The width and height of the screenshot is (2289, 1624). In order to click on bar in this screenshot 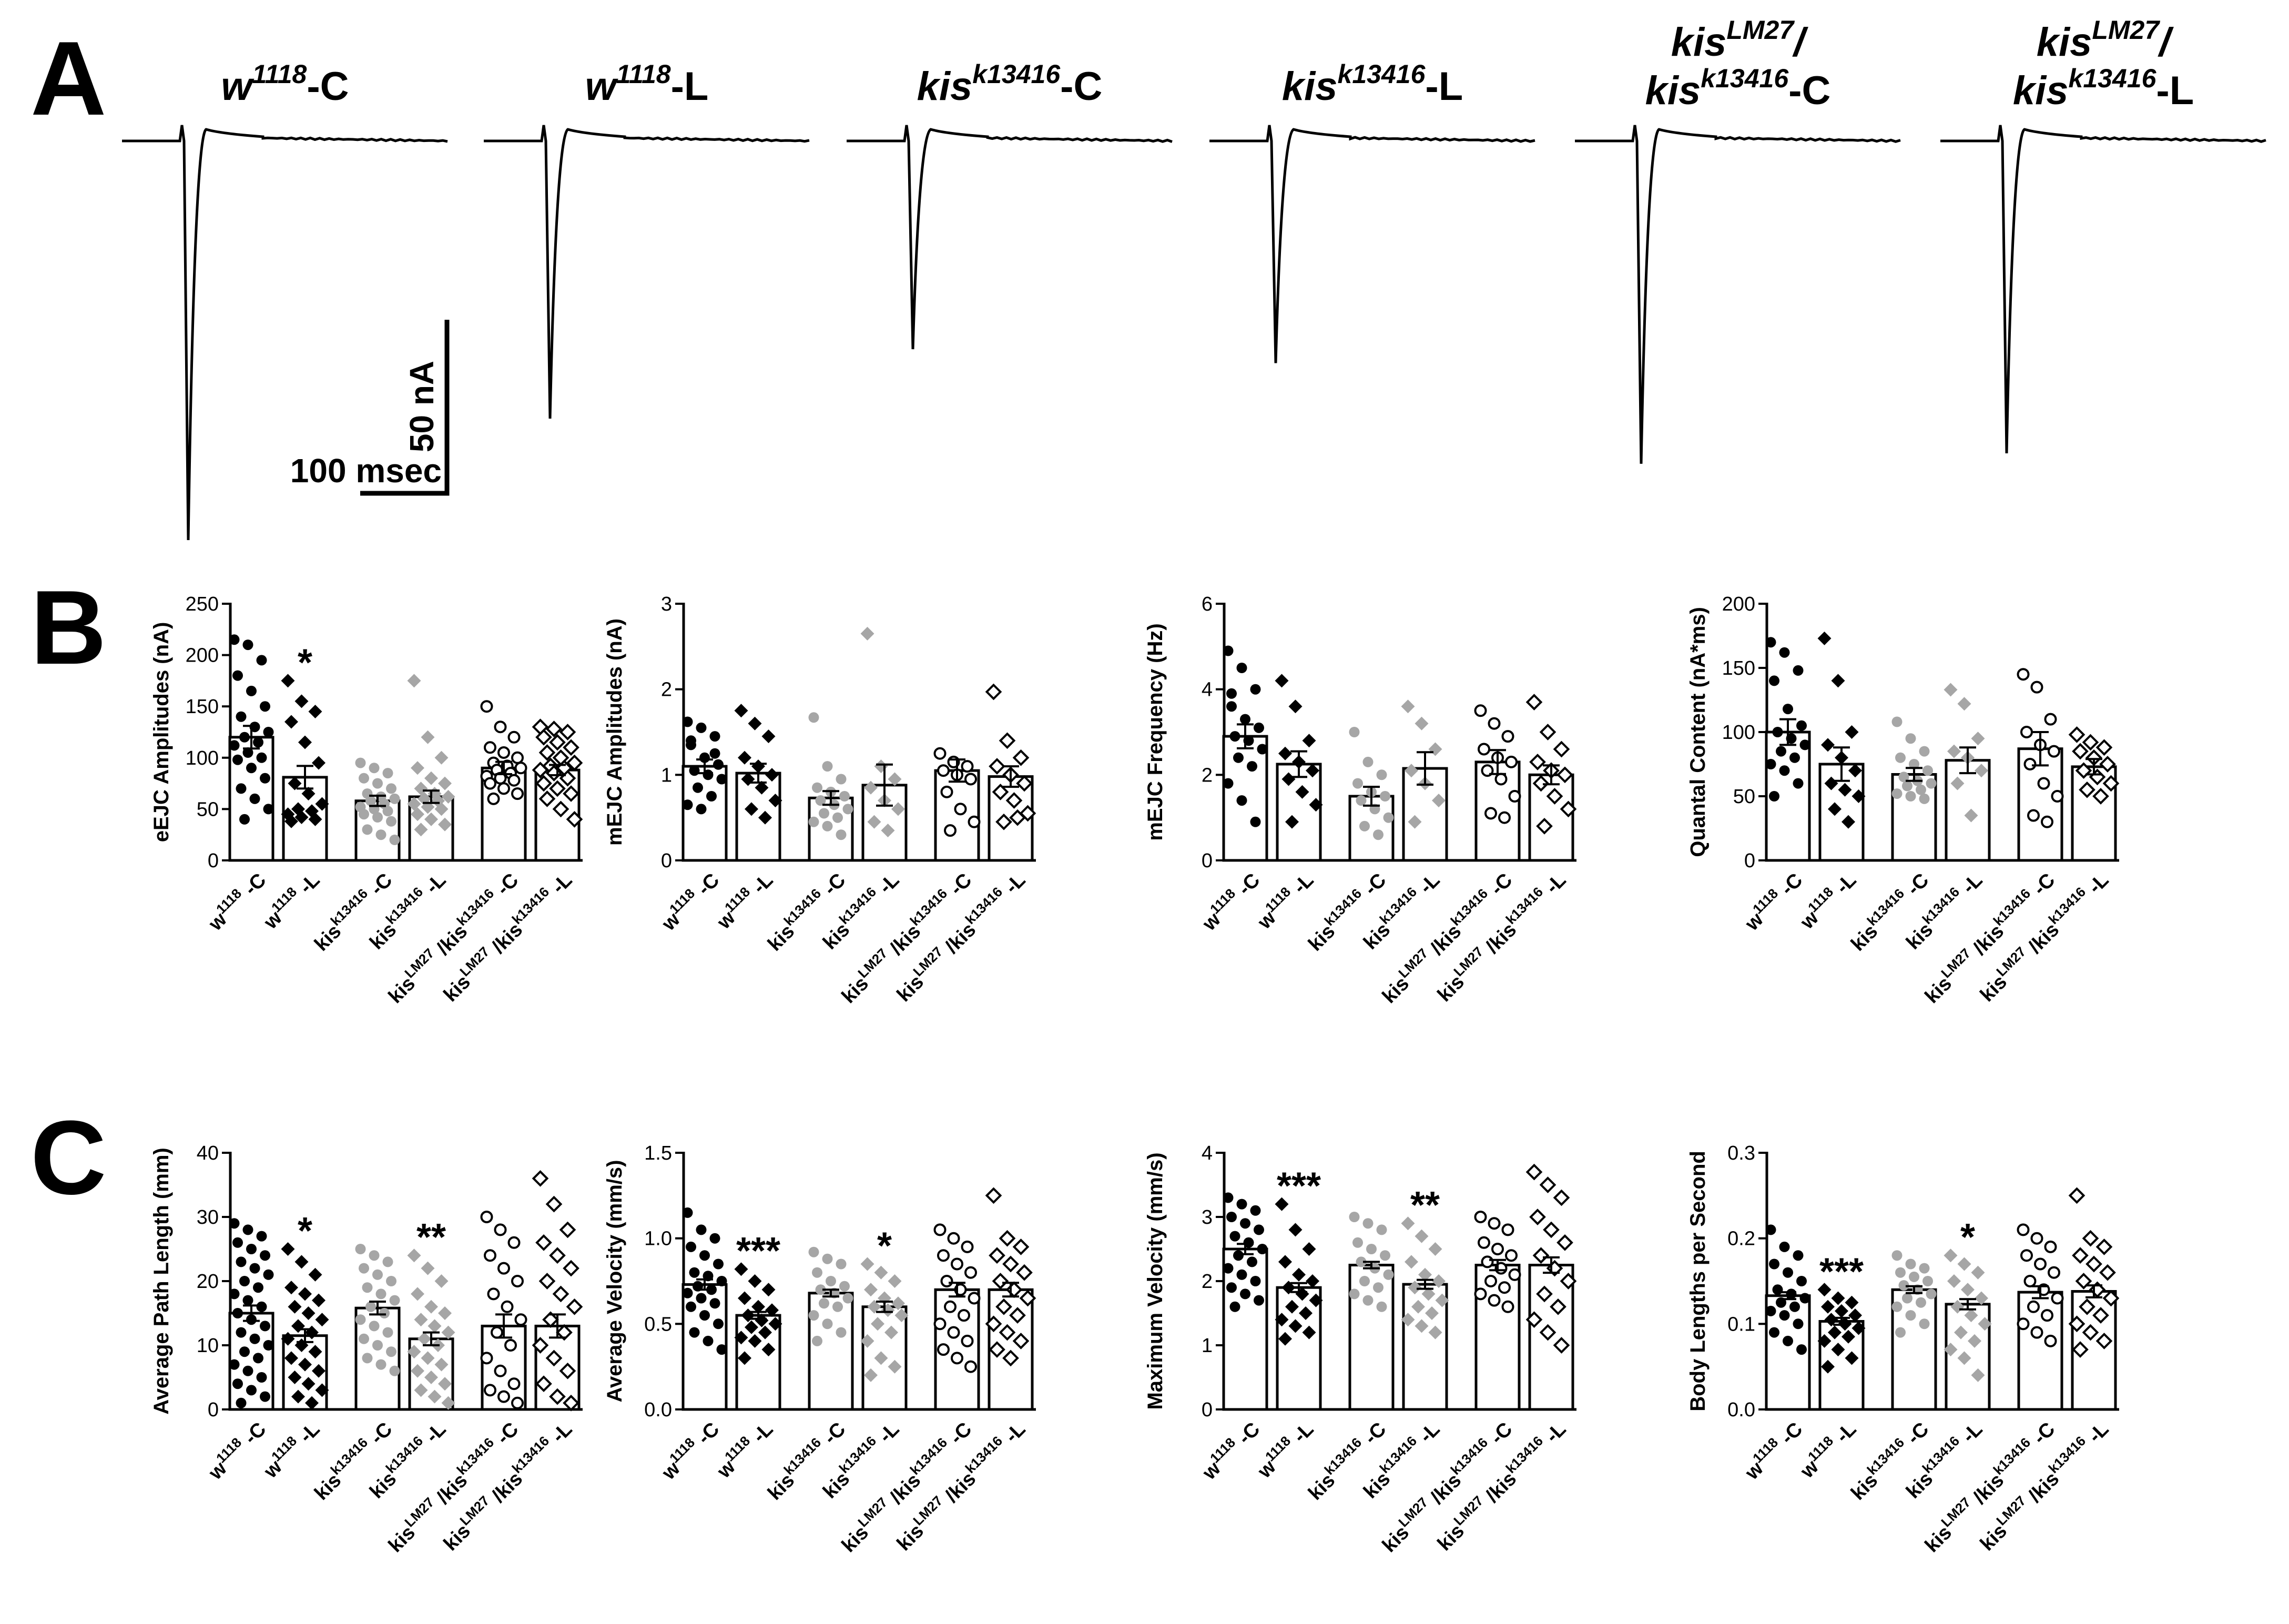, I will do `click(885, 1358)`.